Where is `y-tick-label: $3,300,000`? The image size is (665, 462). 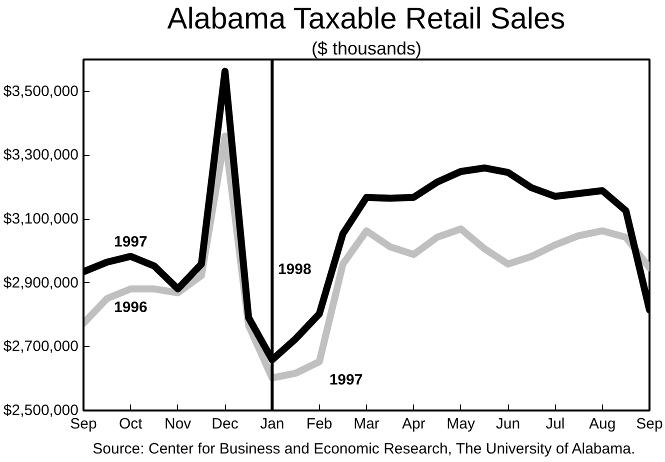
y-tick-label: $3,300,000 is located at coordinates (41, 155).